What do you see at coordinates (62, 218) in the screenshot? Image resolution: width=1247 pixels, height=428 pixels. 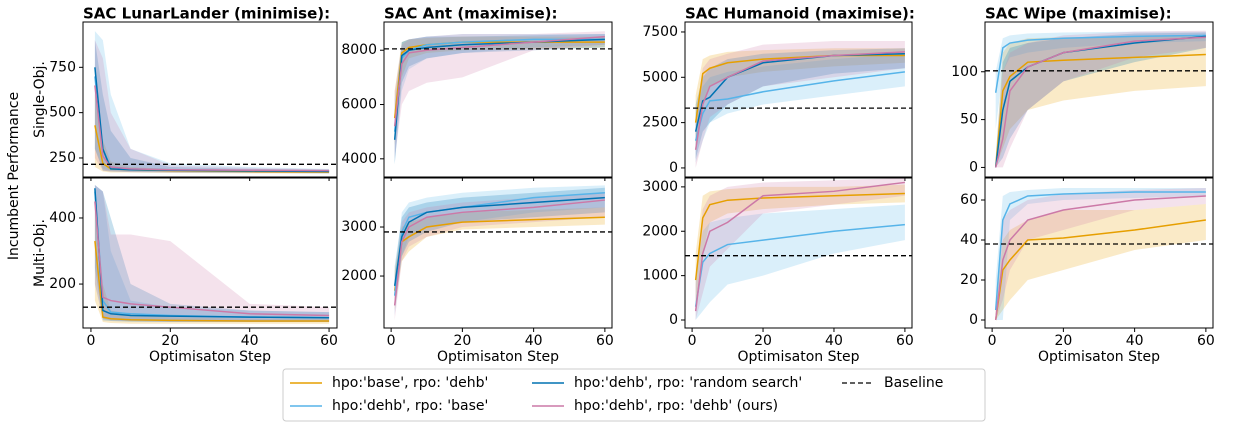 I see `y-tick-label: 400` at bounding box center [62, 218].